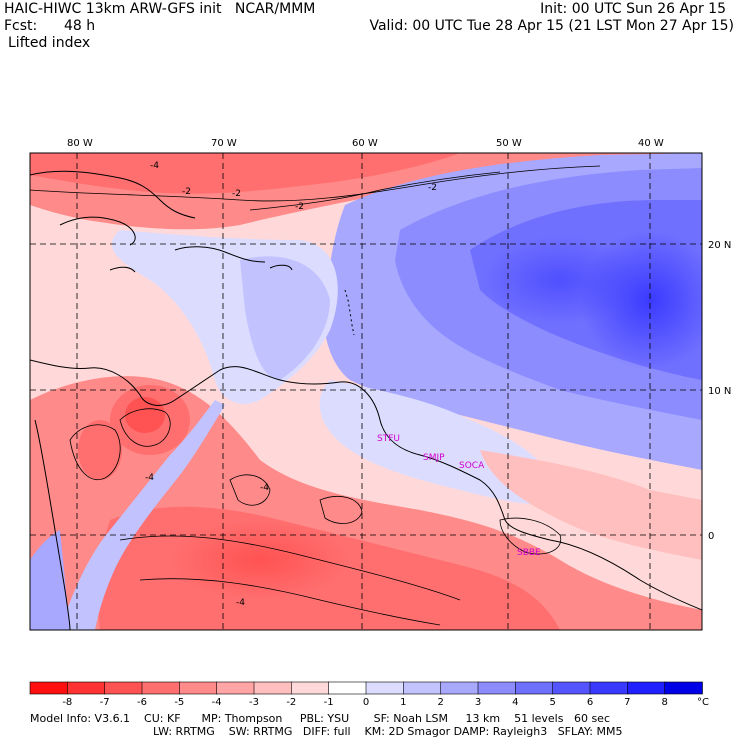 The image size is (740, 740). What do you see at coordinates (388, 439) in the screenshot?
I see `station-label-stfu: STFU` at bounding box center [388, 439].